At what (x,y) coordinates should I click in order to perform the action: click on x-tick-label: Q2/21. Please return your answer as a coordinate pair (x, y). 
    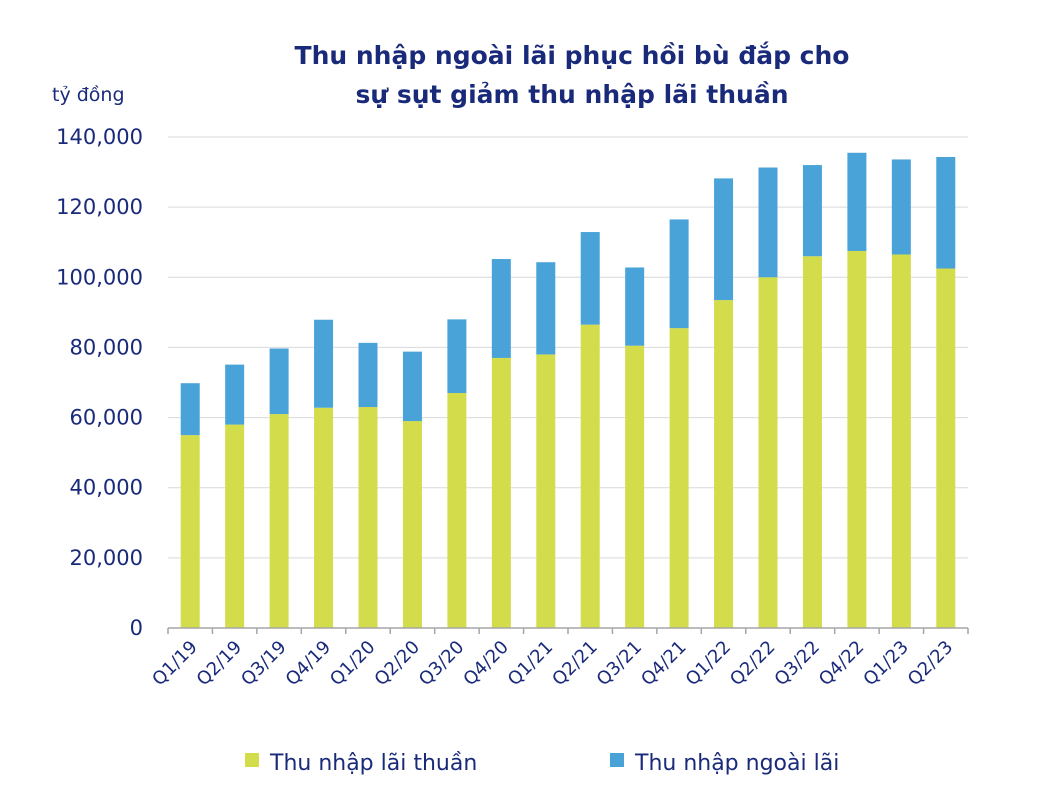
    Looking at the image, I should click on (574, 663).